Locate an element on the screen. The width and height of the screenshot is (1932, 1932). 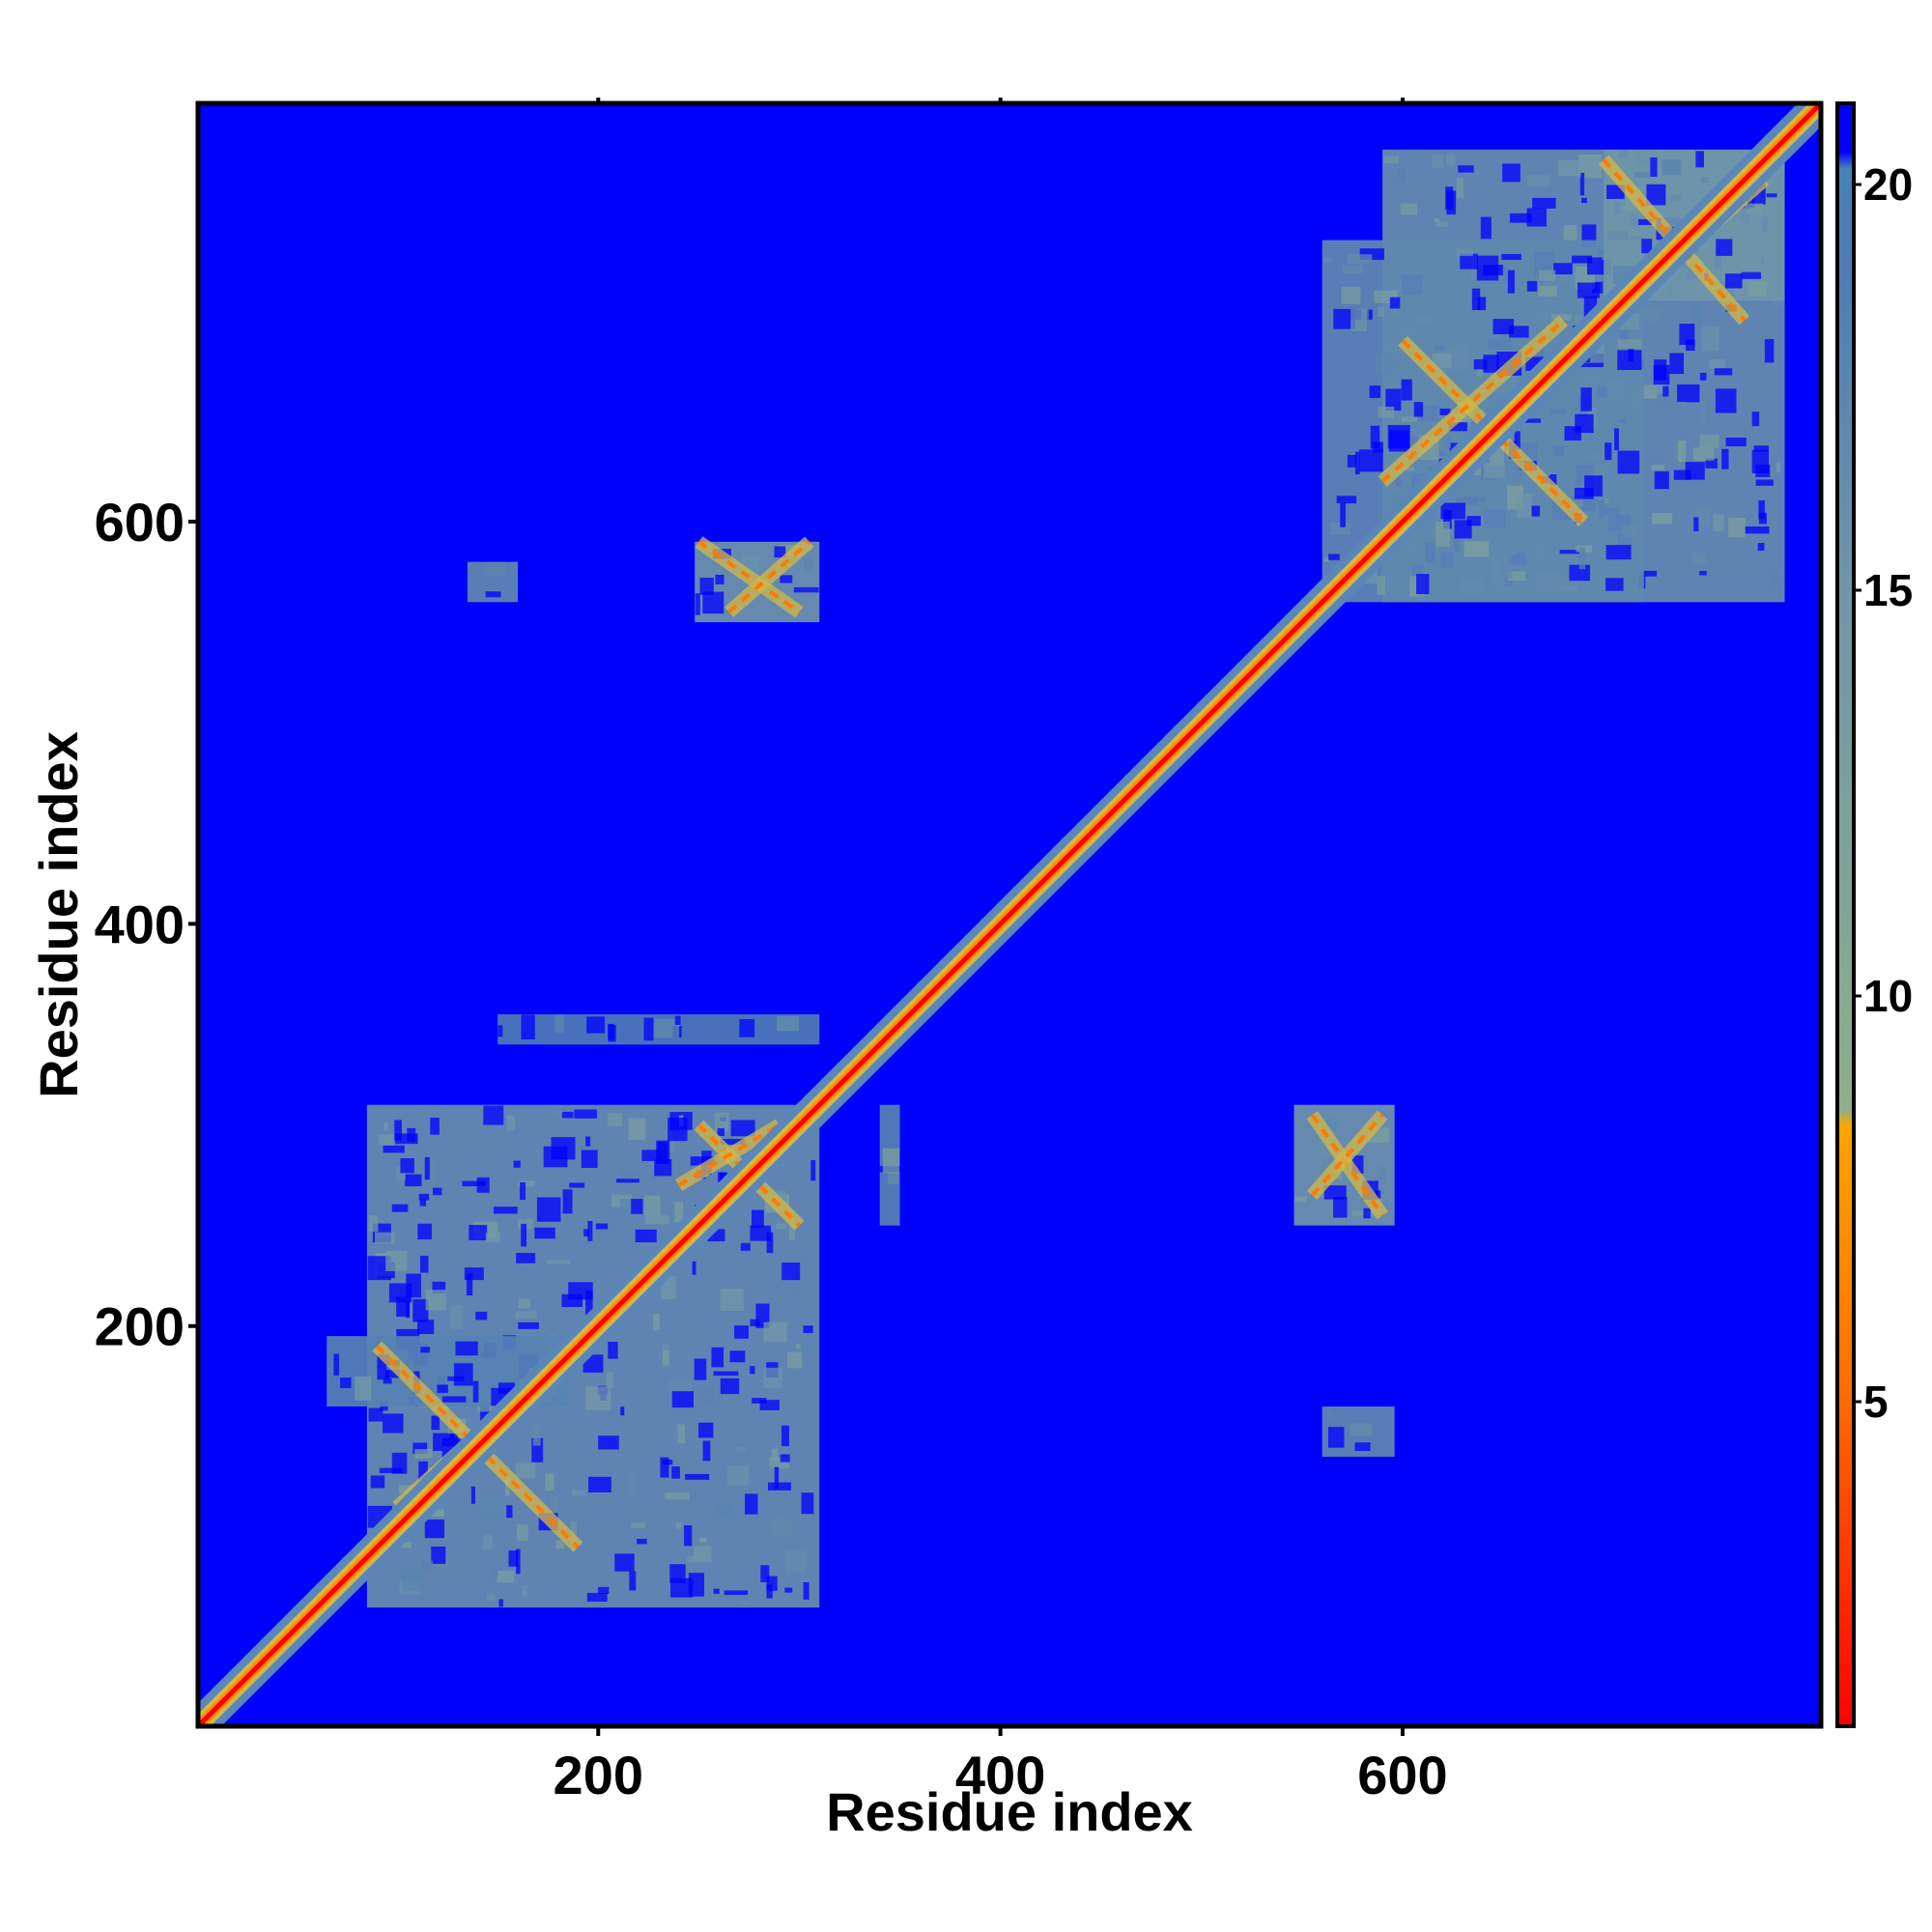
x-tick-label: 600 is located at coordinates (1402, 1775).